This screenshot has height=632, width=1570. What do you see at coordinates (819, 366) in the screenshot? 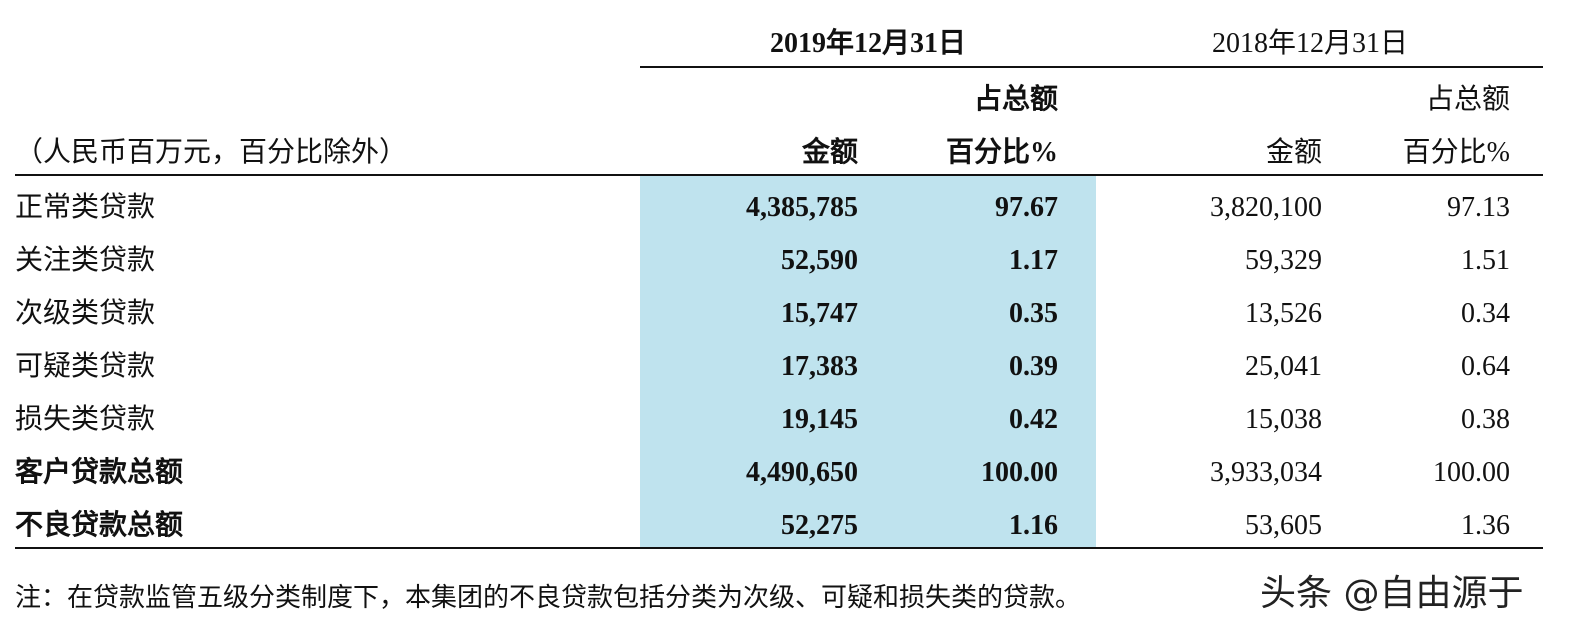
I see `cell: 17,383` at bounding box center [819, 366].